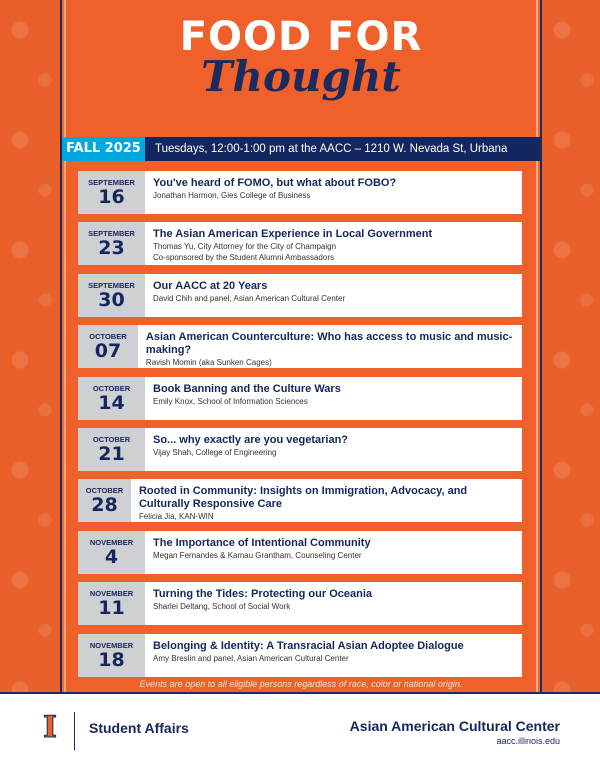 The width and height of the screenshot is (600, 771). I want to click on event-day: 18, so click(111, 659).